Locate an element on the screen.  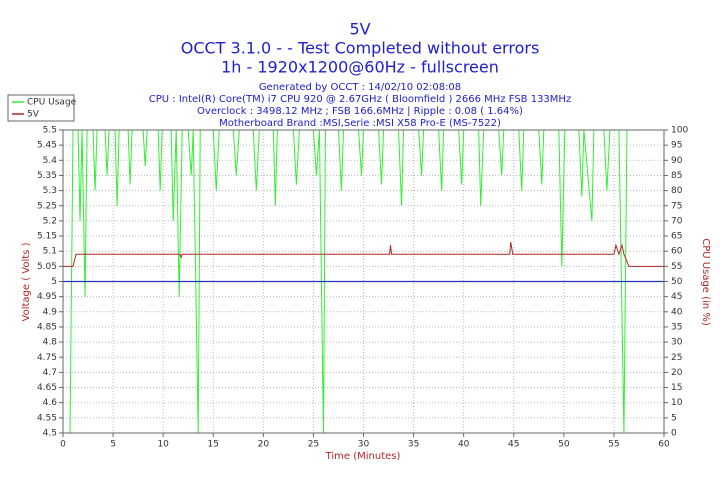
y-axis-label: Voltage ( Volts ) is located at coordinates (26, 281).